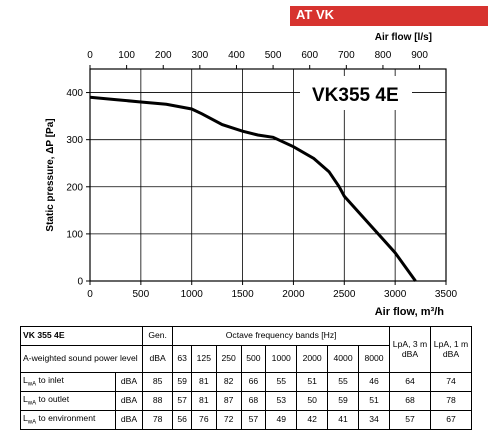 Image resolution: width=488 pixels, height=440 pixels. I want to click on x2-tick-label: 900, so click(419, 55).